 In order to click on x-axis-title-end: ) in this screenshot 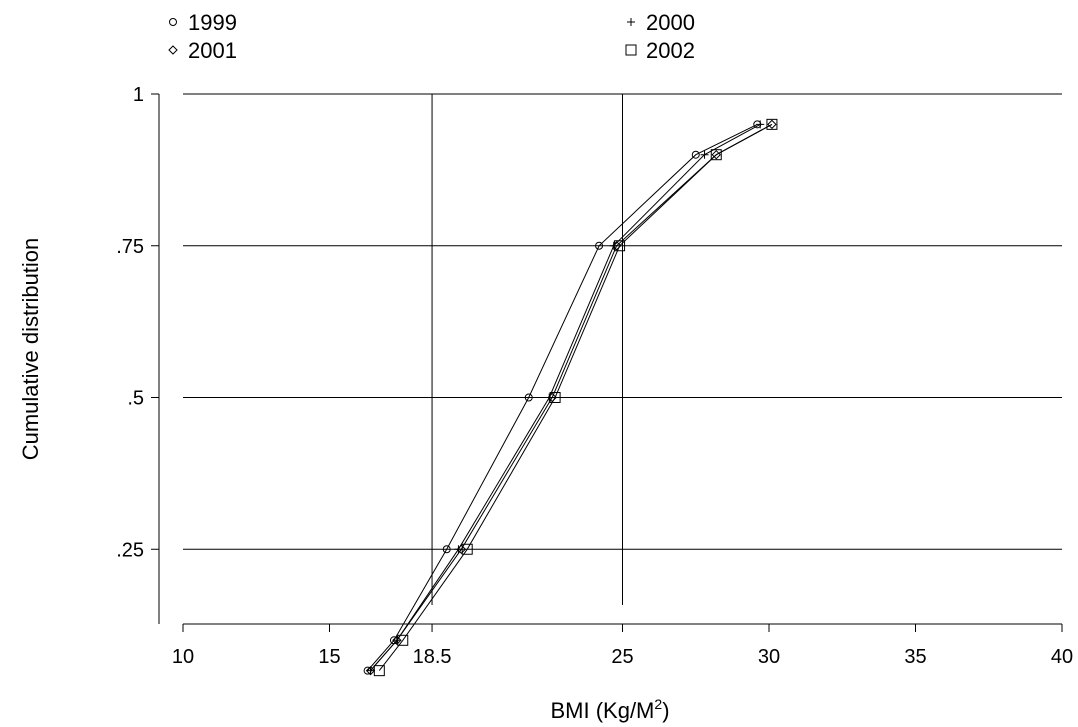, I will do `click(665, 710)`.